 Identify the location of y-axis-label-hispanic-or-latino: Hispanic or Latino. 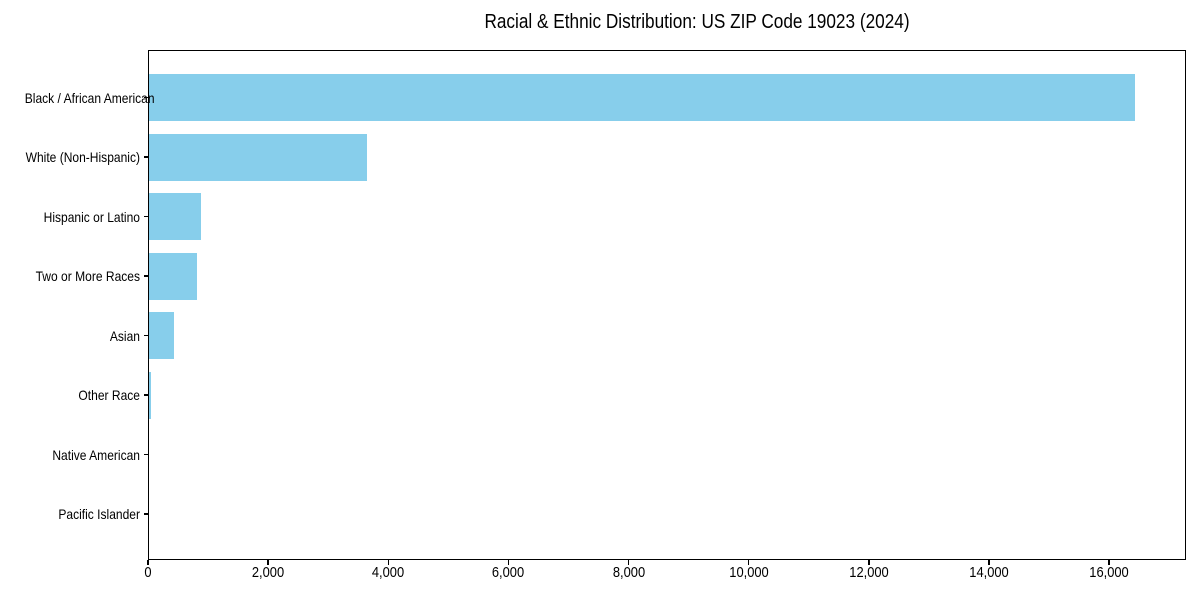
(91, 216).